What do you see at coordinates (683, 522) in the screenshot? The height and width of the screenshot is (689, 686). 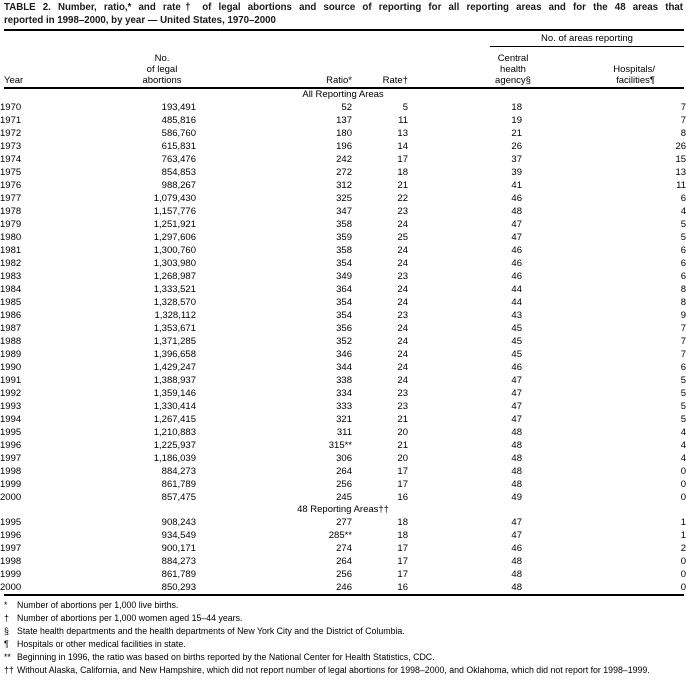 I see `cell: 1` at bounding box center [683, 522].